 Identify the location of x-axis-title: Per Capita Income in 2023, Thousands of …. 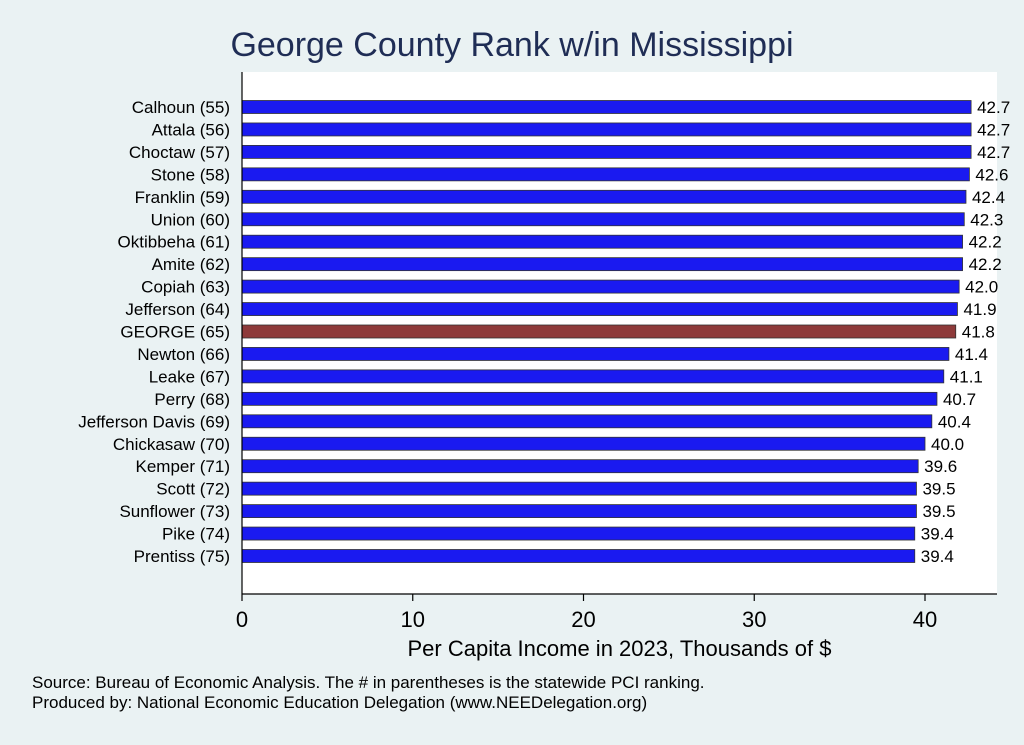
(620, 648).